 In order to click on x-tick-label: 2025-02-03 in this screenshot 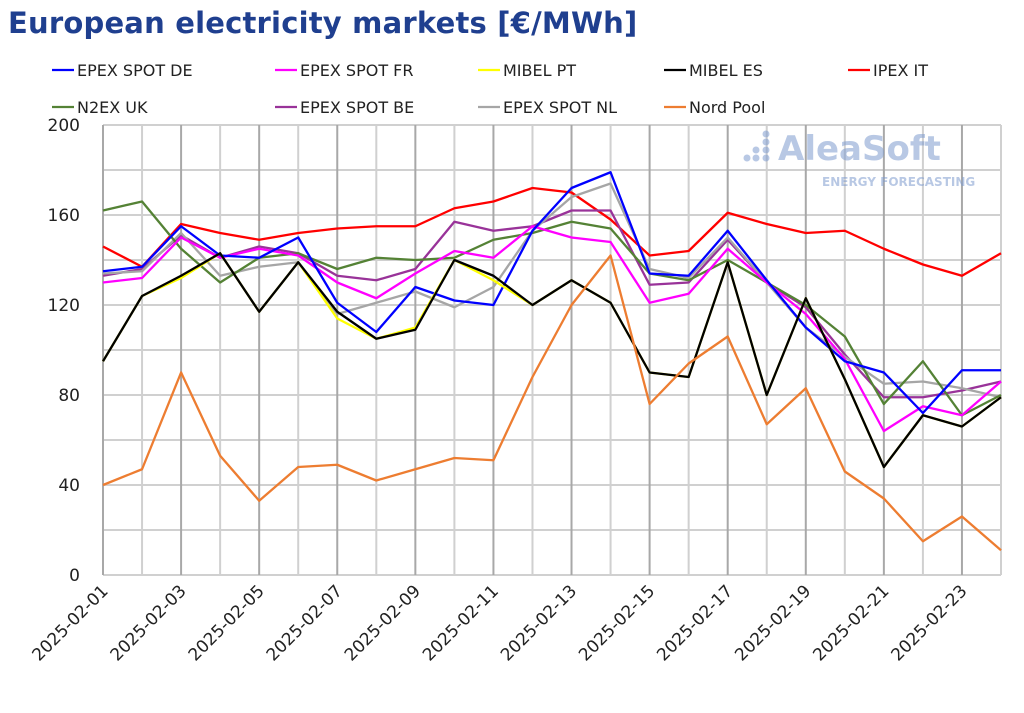, I will do `click(149, 623)`.